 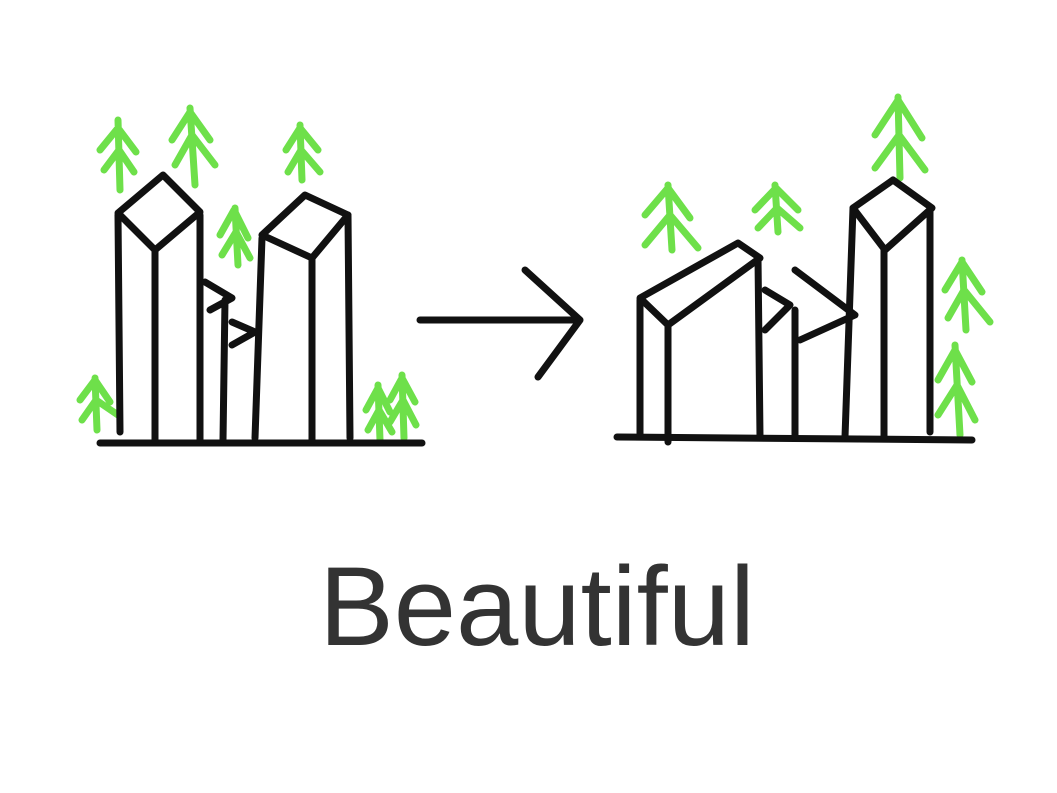 I want to click on right-trees, so click(x=817, y=266).